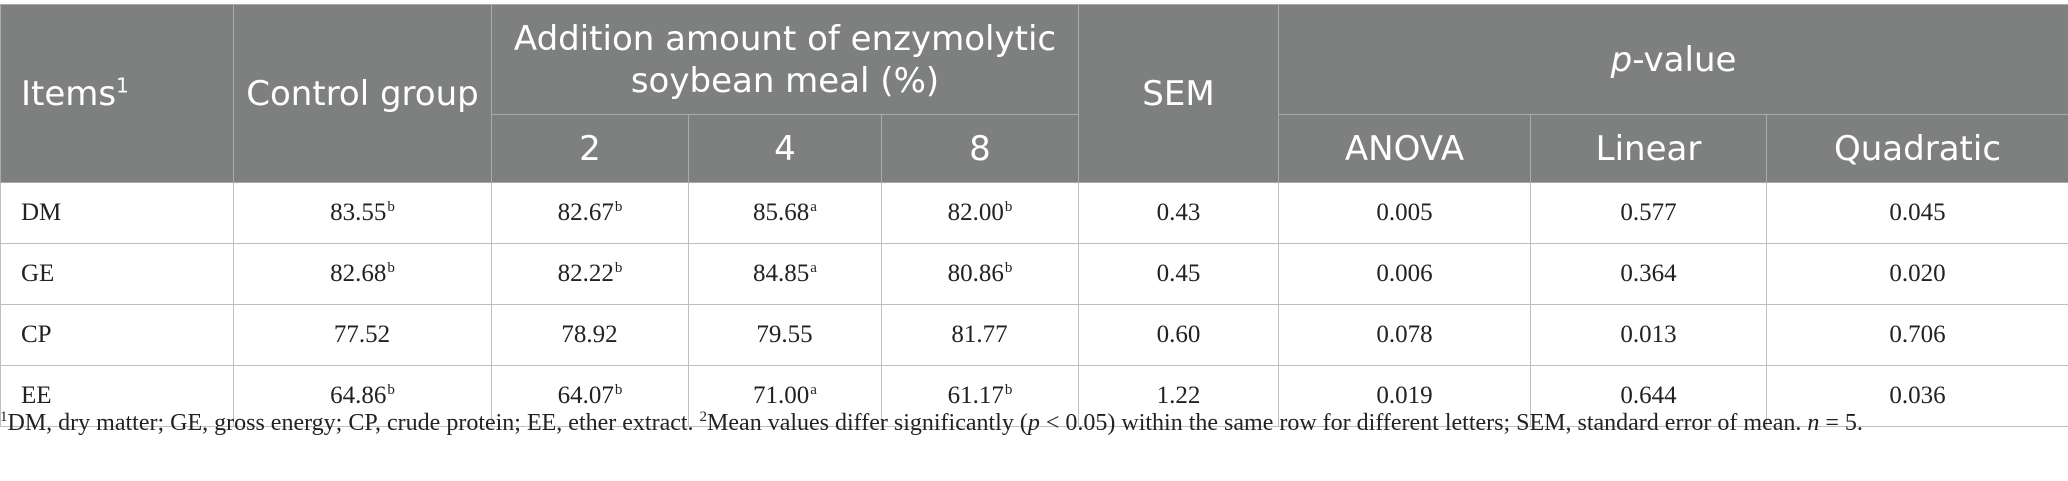  Describe the element at coordinates (1648, 213) in the screenshot. I see `cell-linear: 0.577` at that location.